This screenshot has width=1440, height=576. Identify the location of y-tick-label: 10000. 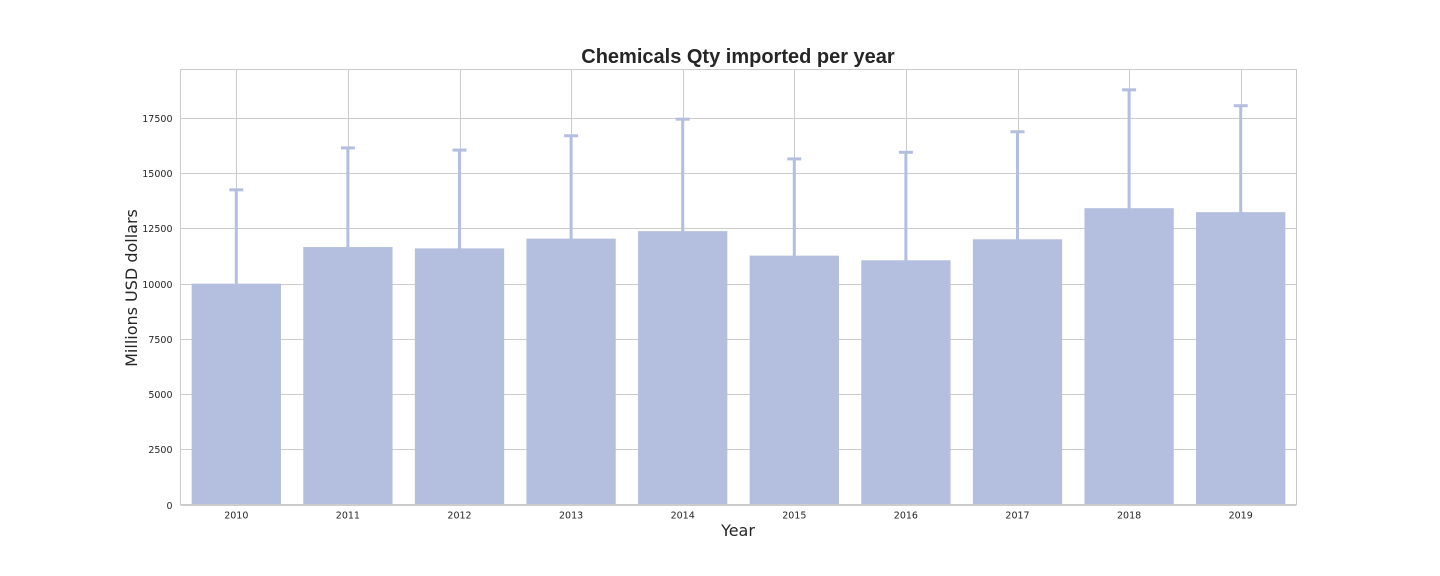
(157, 285).